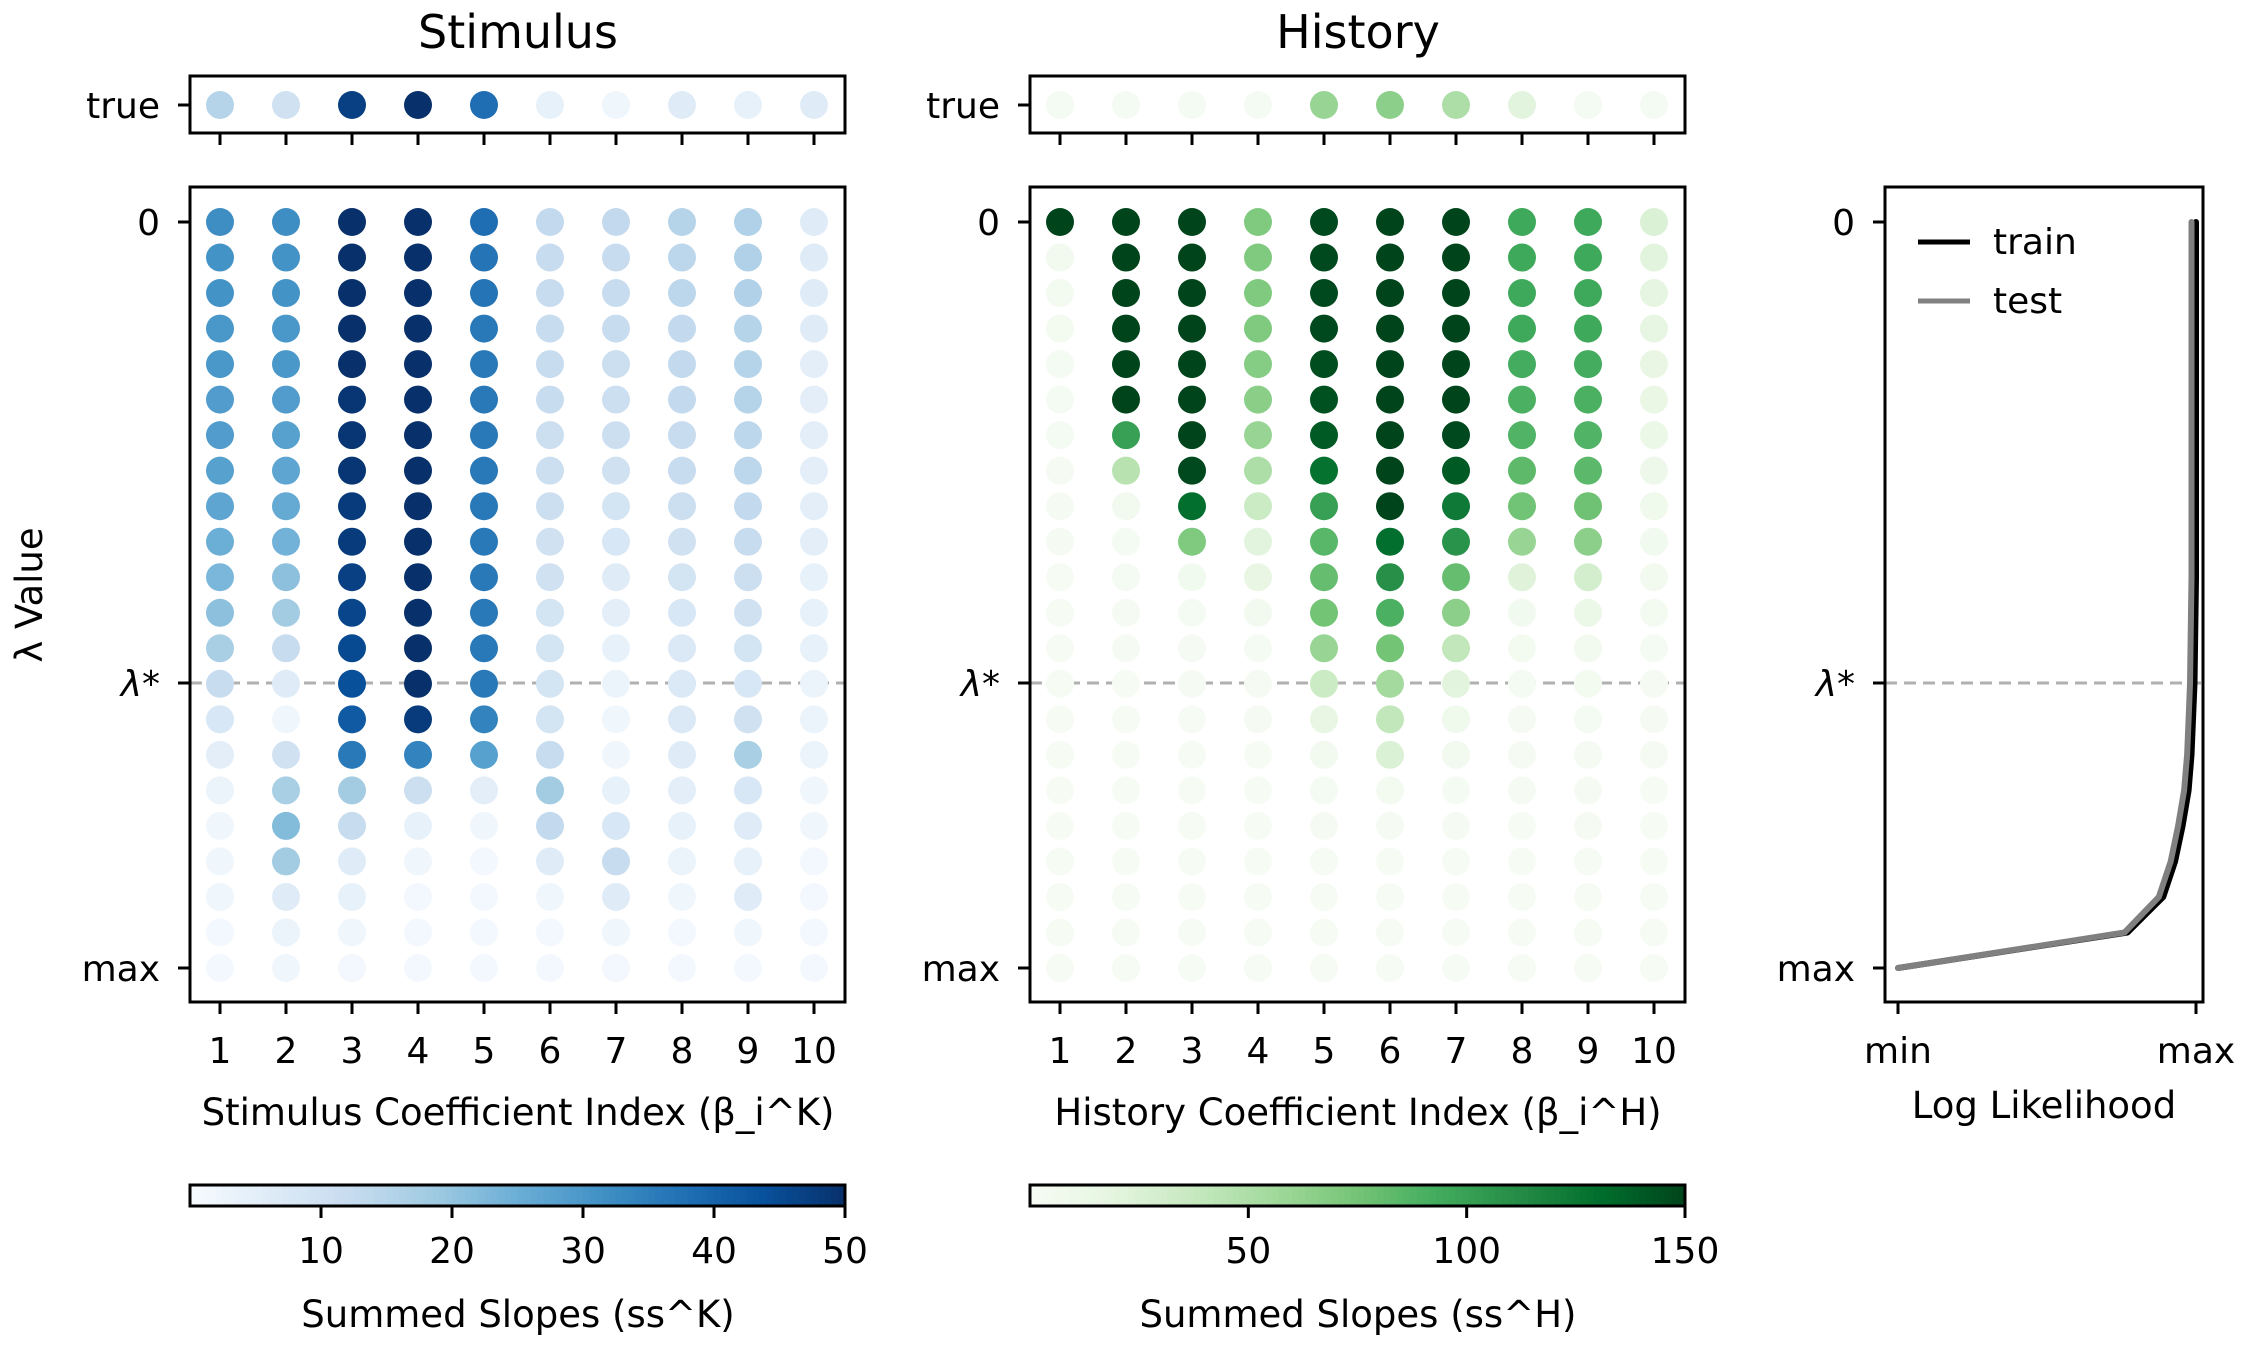 This screenshot has height=1350, width=2250. What do you see at coordinates (1192, 435) in the screenshot?
I see `history-point-r7-c3` at bounding box center [1192, 435].